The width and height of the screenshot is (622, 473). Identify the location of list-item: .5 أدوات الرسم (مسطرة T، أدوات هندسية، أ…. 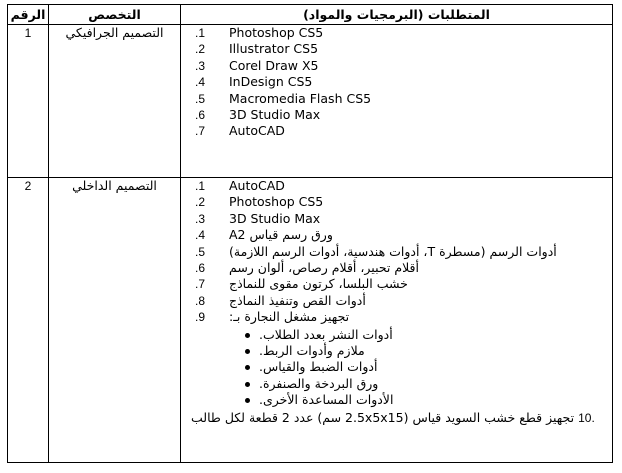
(396, 252).